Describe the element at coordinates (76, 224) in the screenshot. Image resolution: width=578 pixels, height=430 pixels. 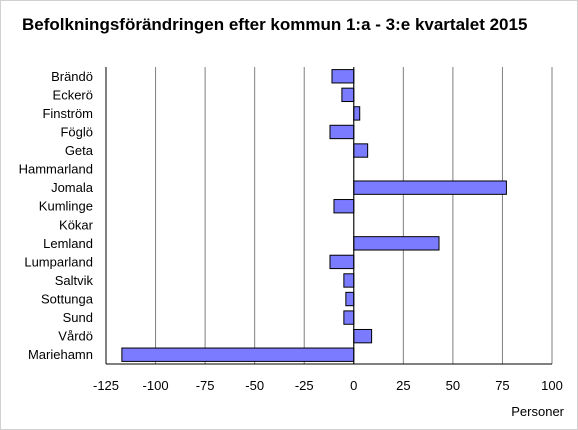
I see `category-label: Kökar` at that location.